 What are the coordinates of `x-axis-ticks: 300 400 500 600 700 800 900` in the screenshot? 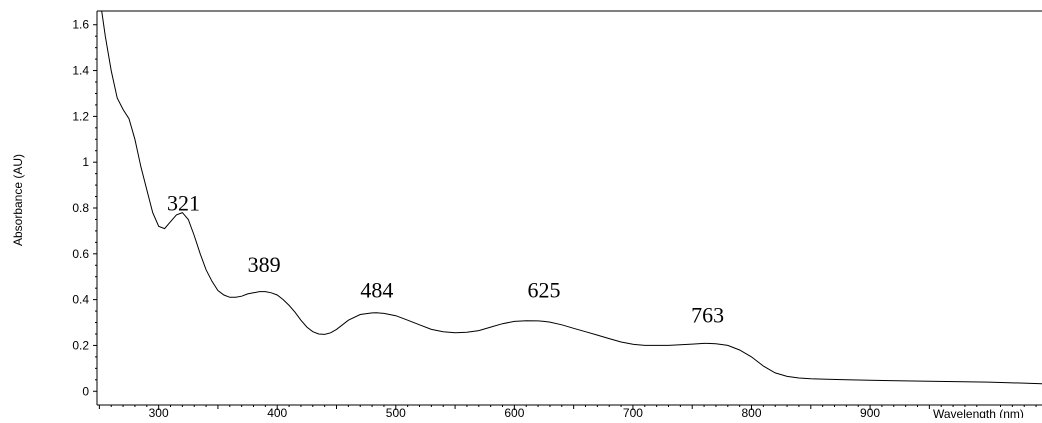 It's located at (567, 412).